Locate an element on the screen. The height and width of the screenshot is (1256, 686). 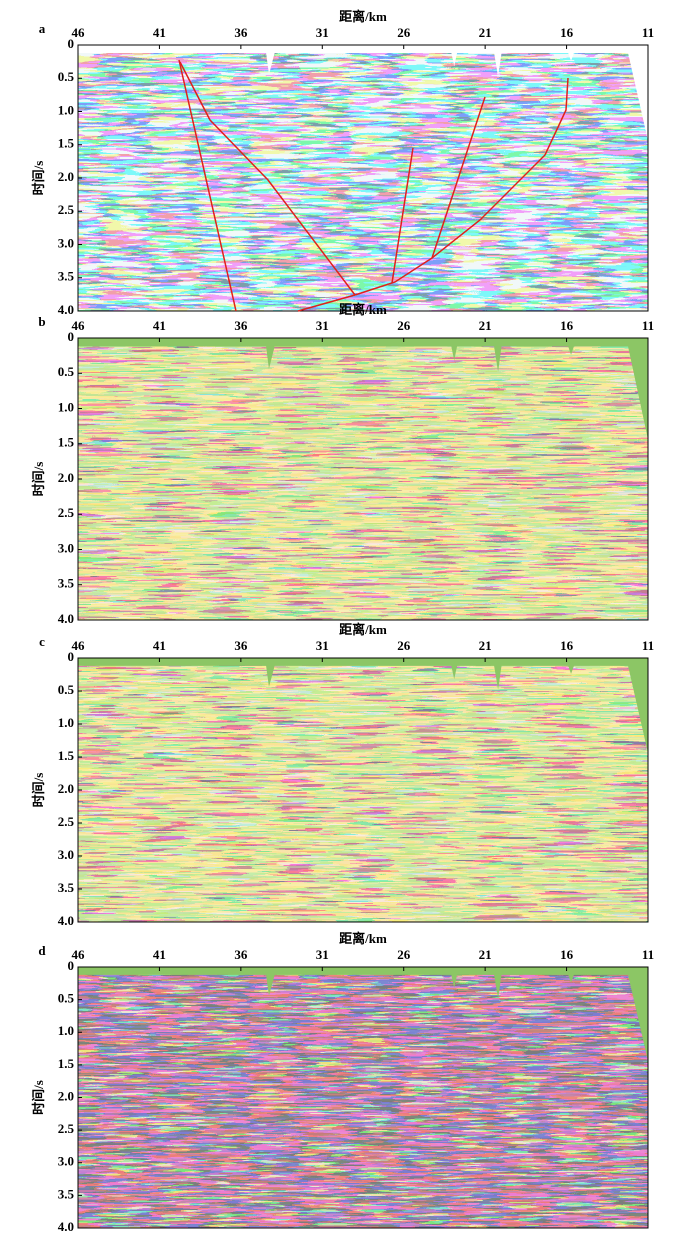
fault-lines is located at coordinates (373, 185).